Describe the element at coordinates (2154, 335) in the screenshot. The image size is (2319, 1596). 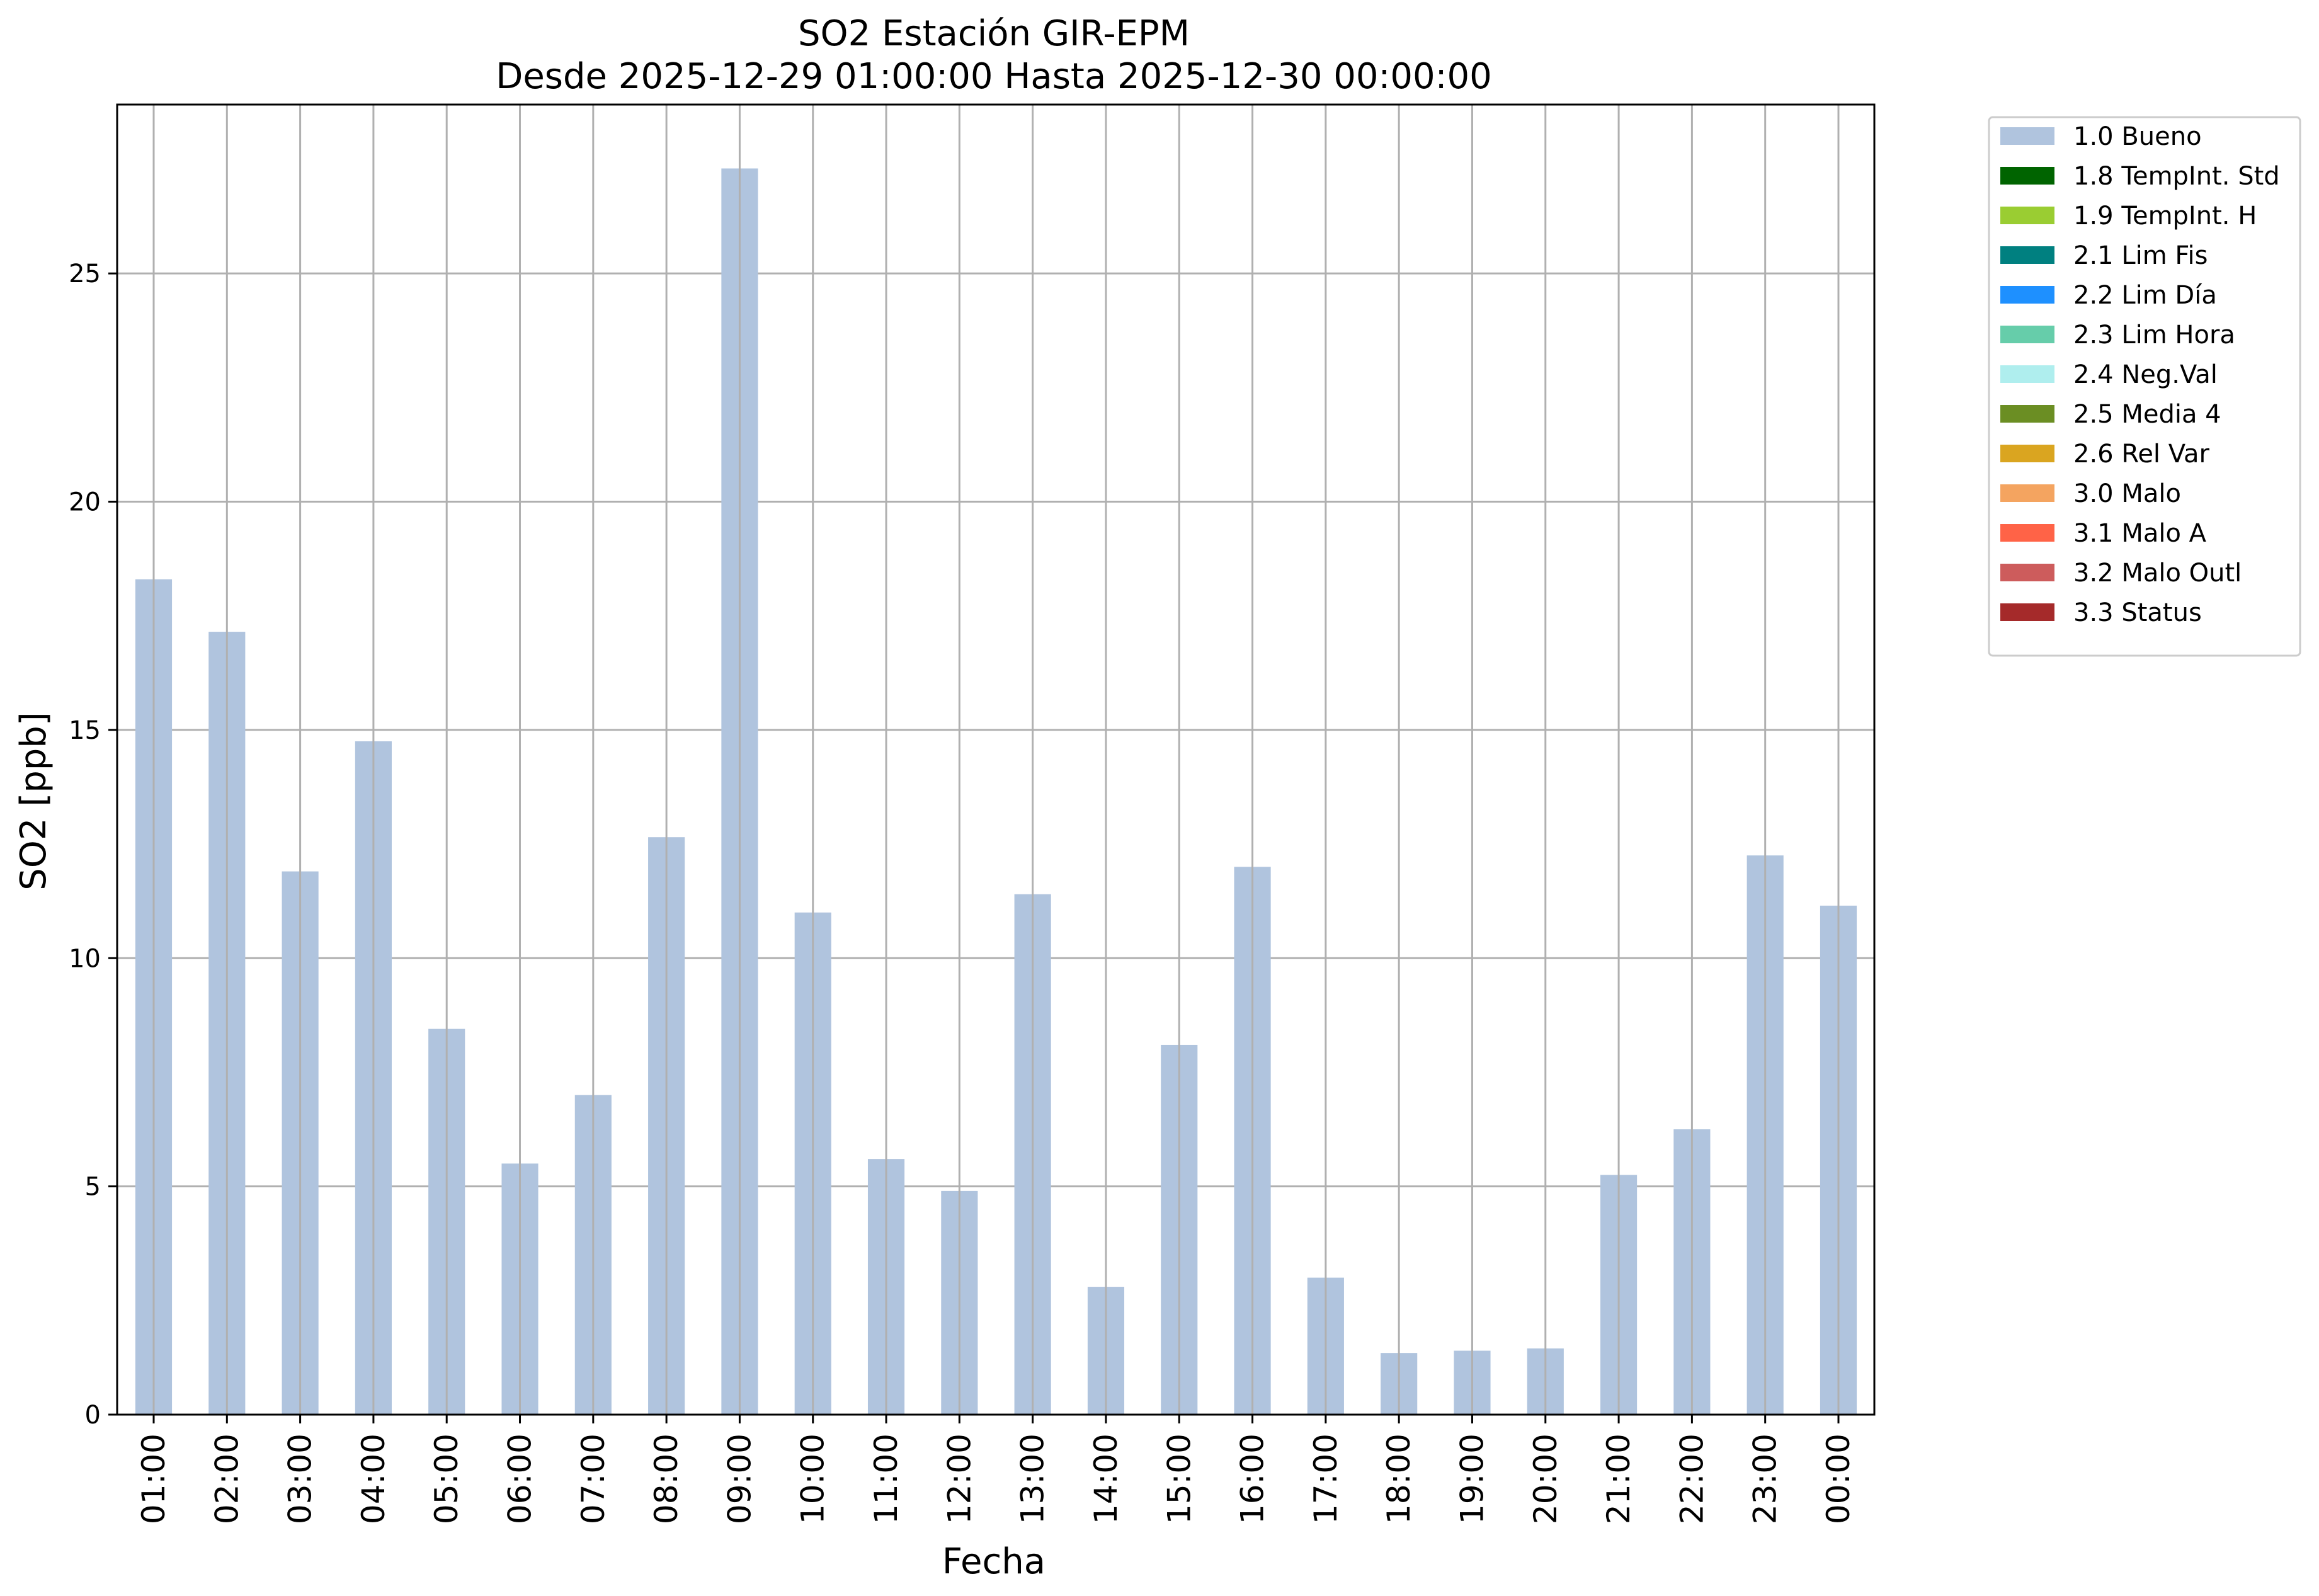
I see `legend-label: 2.3 Lim Hora` at that location.